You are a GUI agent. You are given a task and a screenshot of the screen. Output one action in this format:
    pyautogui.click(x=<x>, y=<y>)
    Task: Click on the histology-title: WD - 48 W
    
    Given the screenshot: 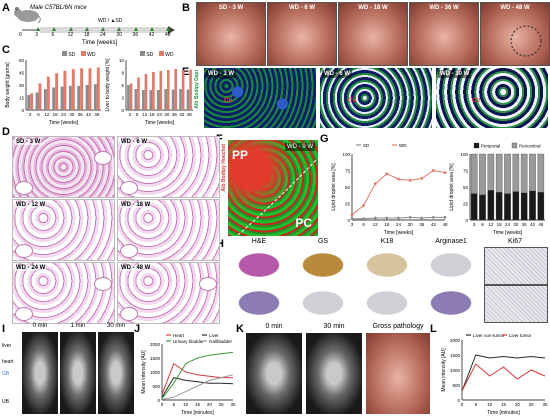 What is the action you would take?
    pyautogui.click(x=136, y=268)
    